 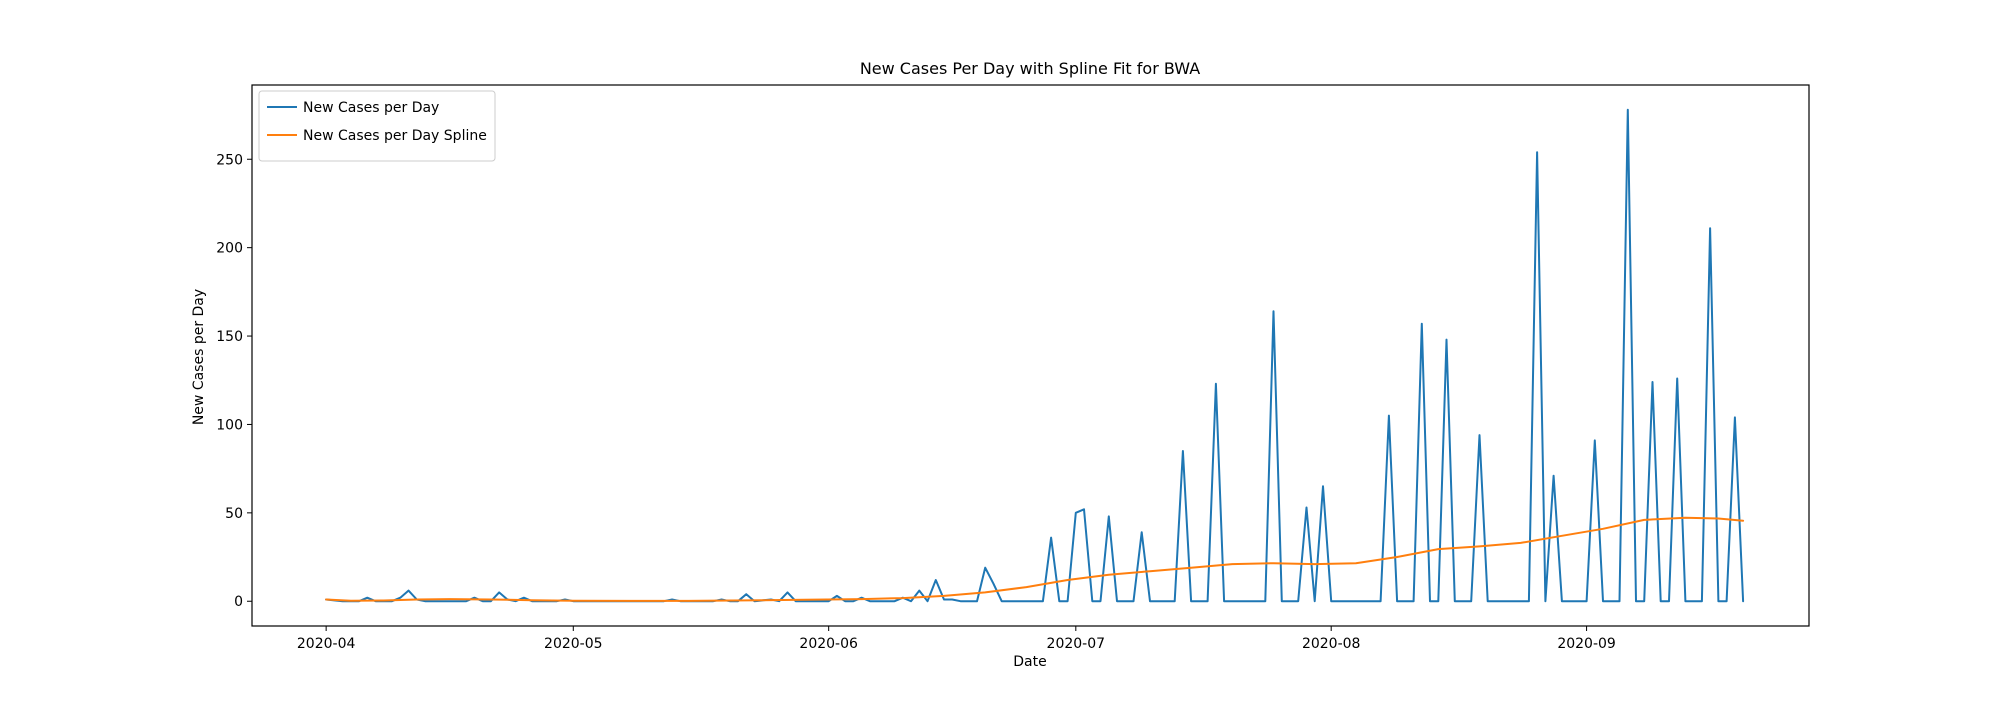 I want to click on x-tick-label: 2020-04, so click(x=326, y=644).